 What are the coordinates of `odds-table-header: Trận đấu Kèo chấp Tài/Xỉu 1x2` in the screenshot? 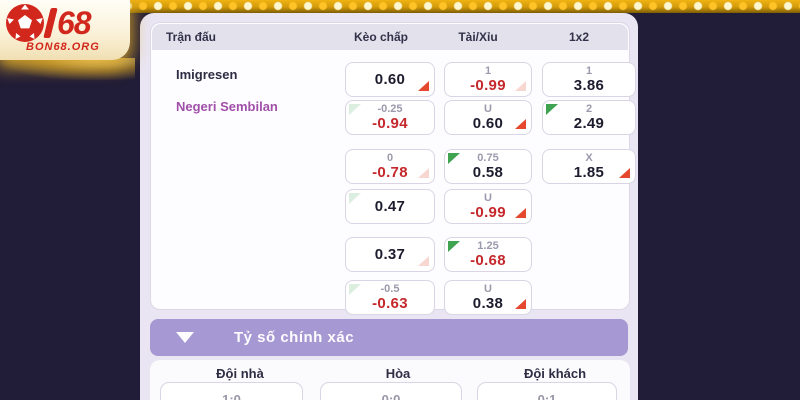 It's located at (390, 37).